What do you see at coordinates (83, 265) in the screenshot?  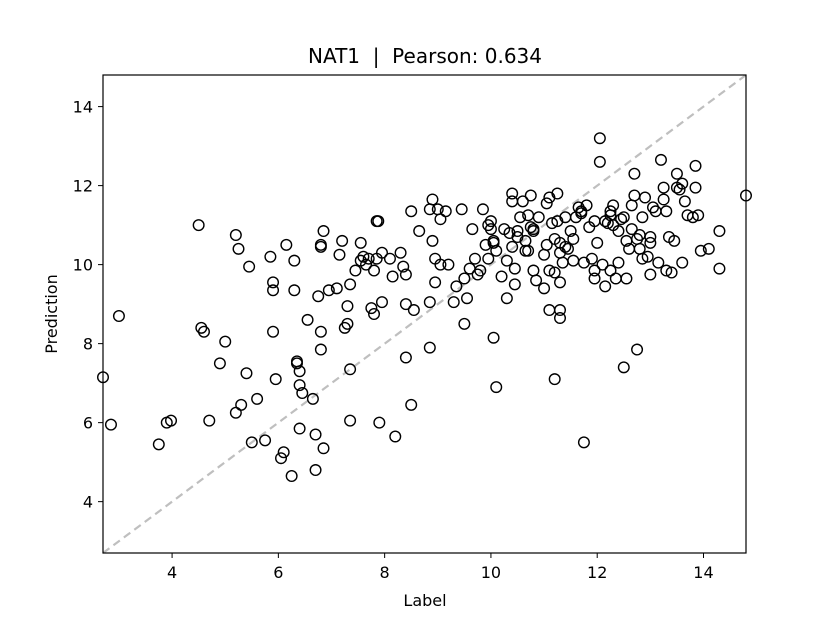 I see `y-tick-label: 10` at bounding box center [83, 265].